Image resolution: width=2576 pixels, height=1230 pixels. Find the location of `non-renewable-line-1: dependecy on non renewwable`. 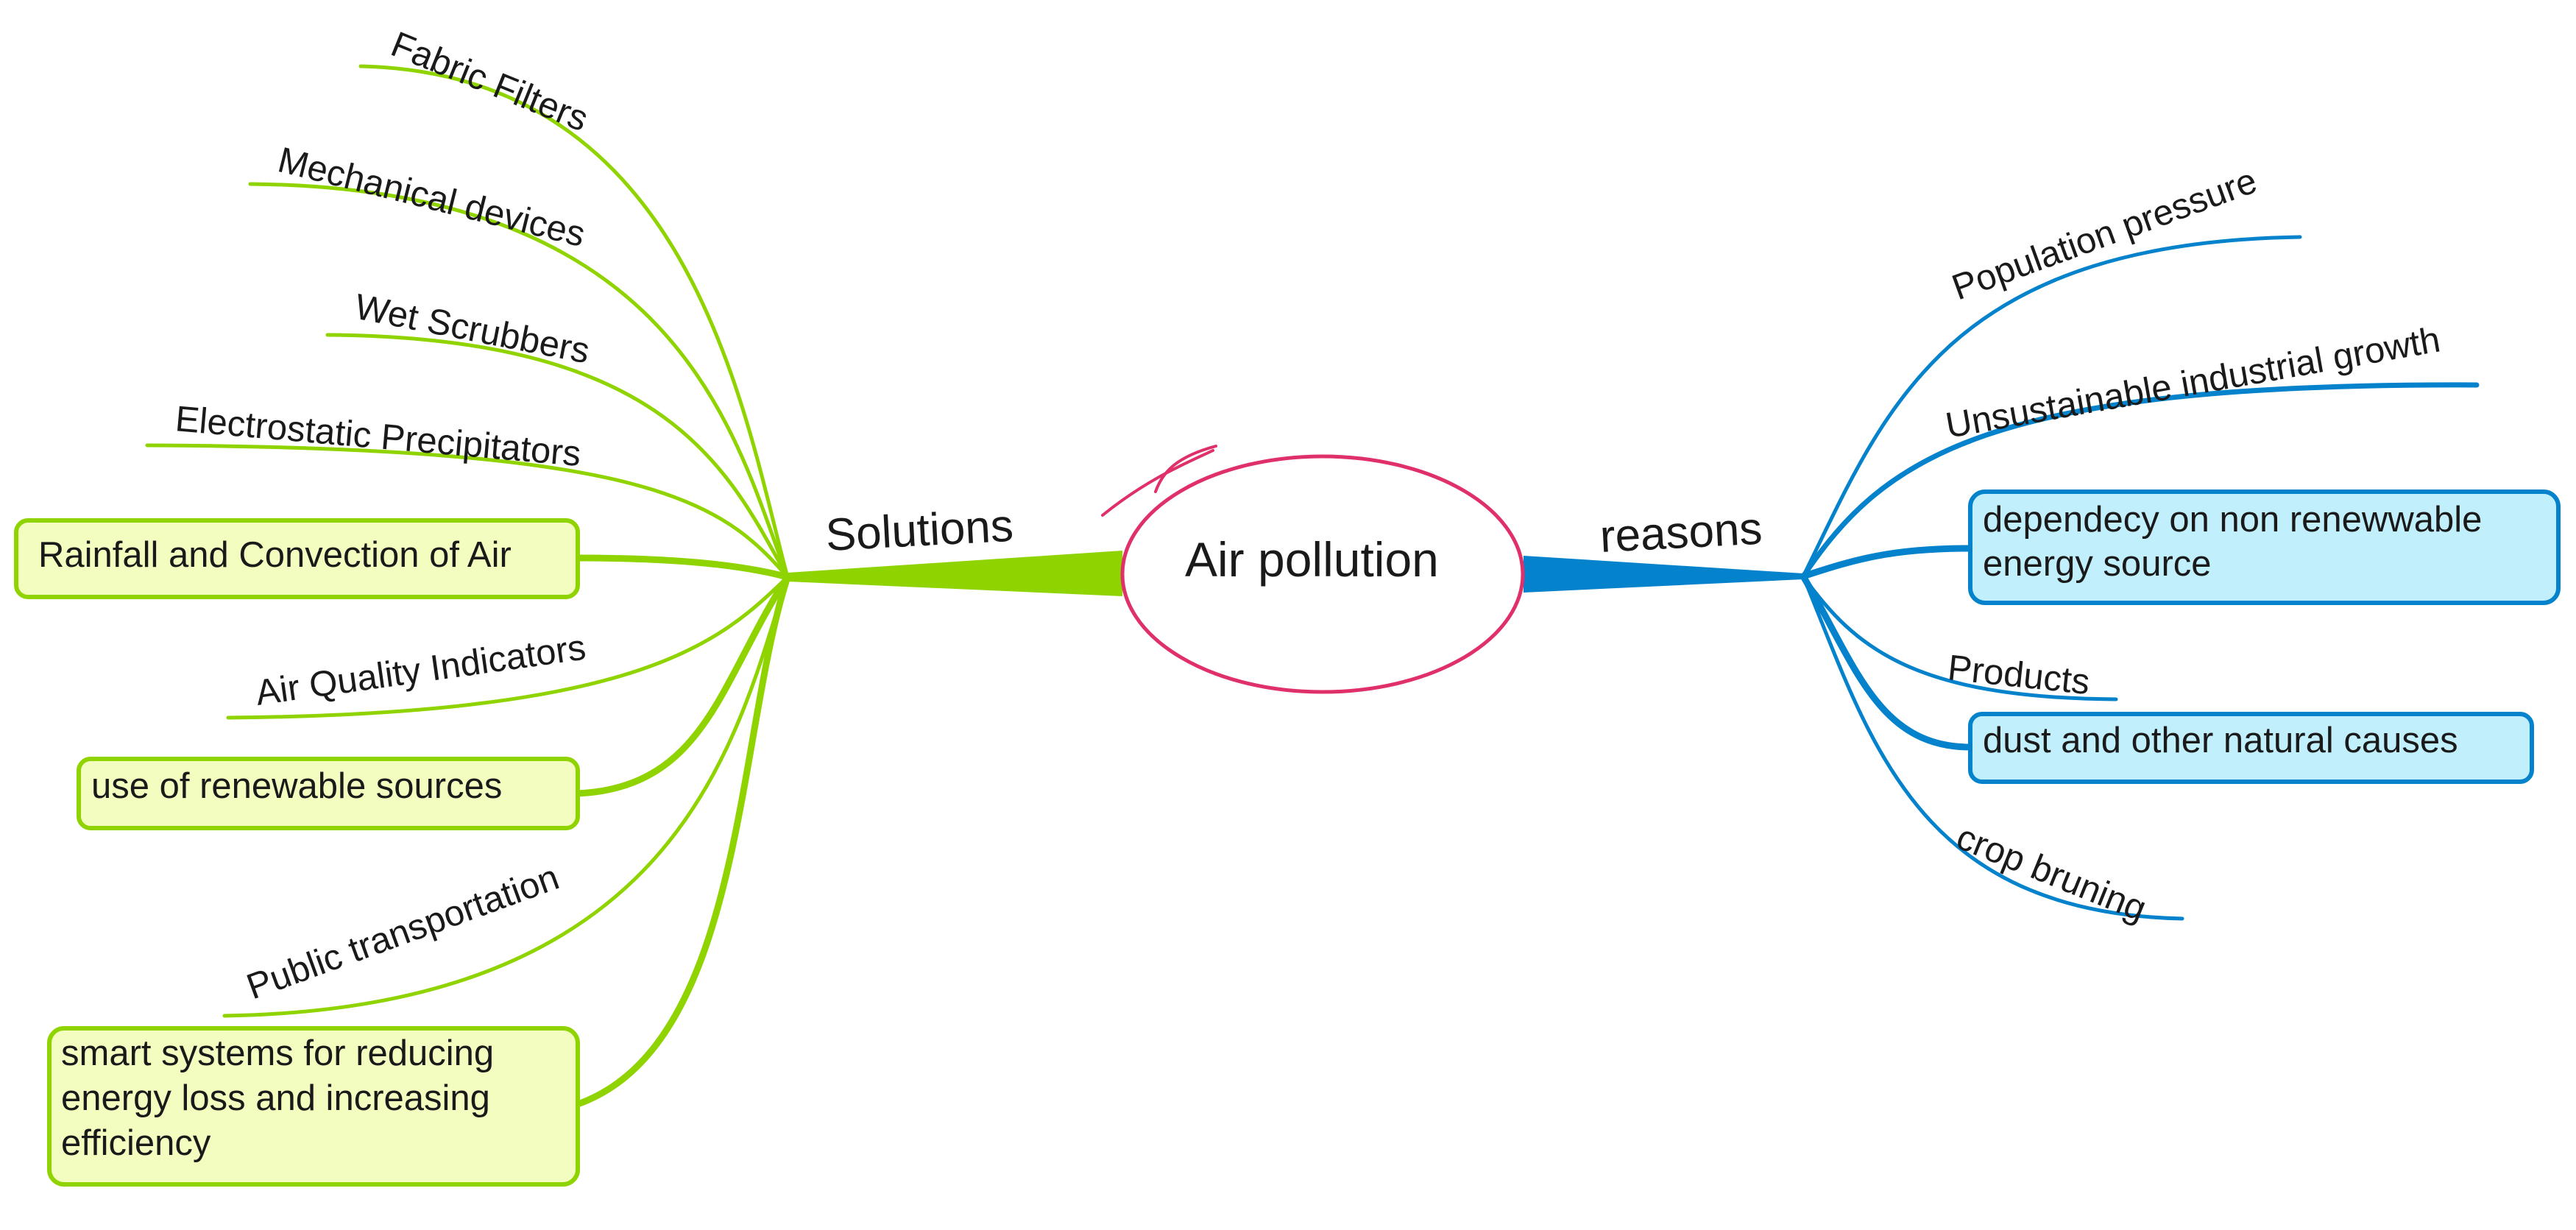

non-renewable-line-1: dependecy on non renewwable is located at coordinates (2232, 520).